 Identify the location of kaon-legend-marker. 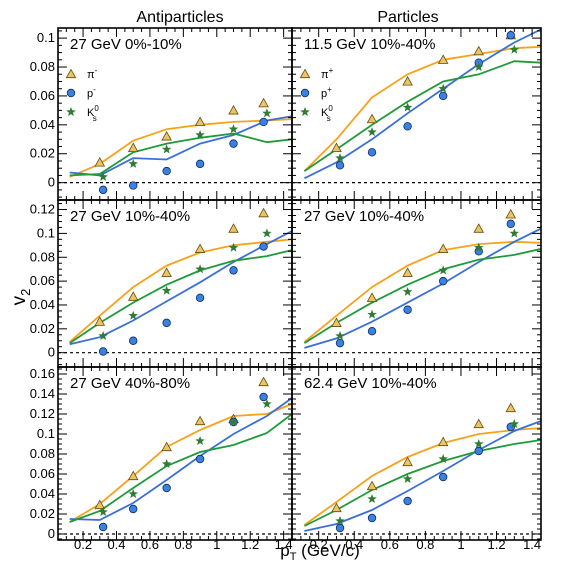
(71, 112).